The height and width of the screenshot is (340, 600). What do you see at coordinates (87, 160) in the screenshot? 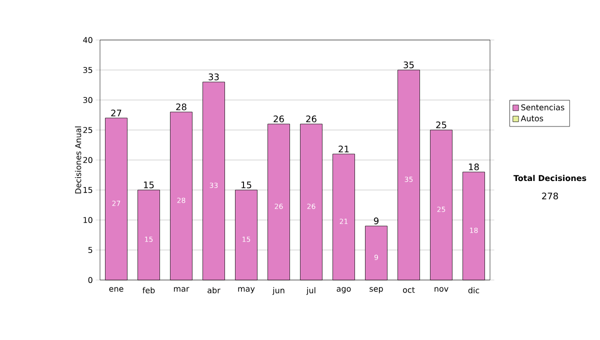
I see `y-tick-label: 20` at bounding box center [87, 160].